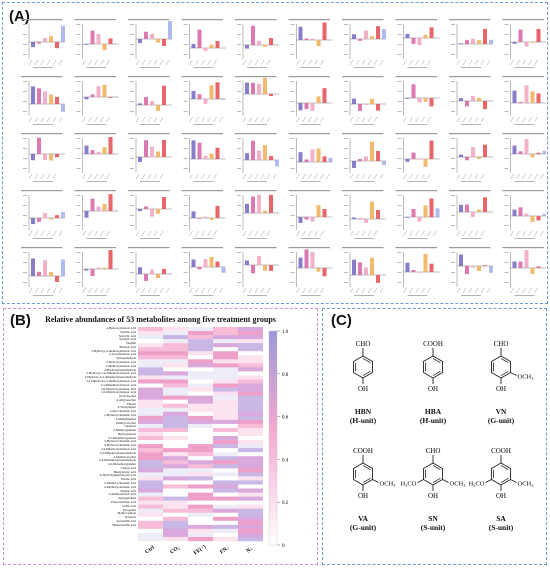 The height and width of the screenshot is (568, 550). Describe the element at coordinates (374, 473) in the screenshot. I see `structure-va: COOH OH OCH₃` at that location.